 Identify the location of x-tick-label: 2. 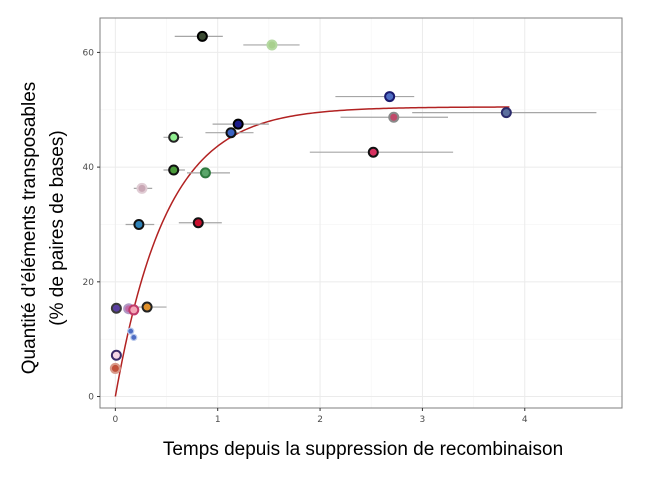
(320, 420).